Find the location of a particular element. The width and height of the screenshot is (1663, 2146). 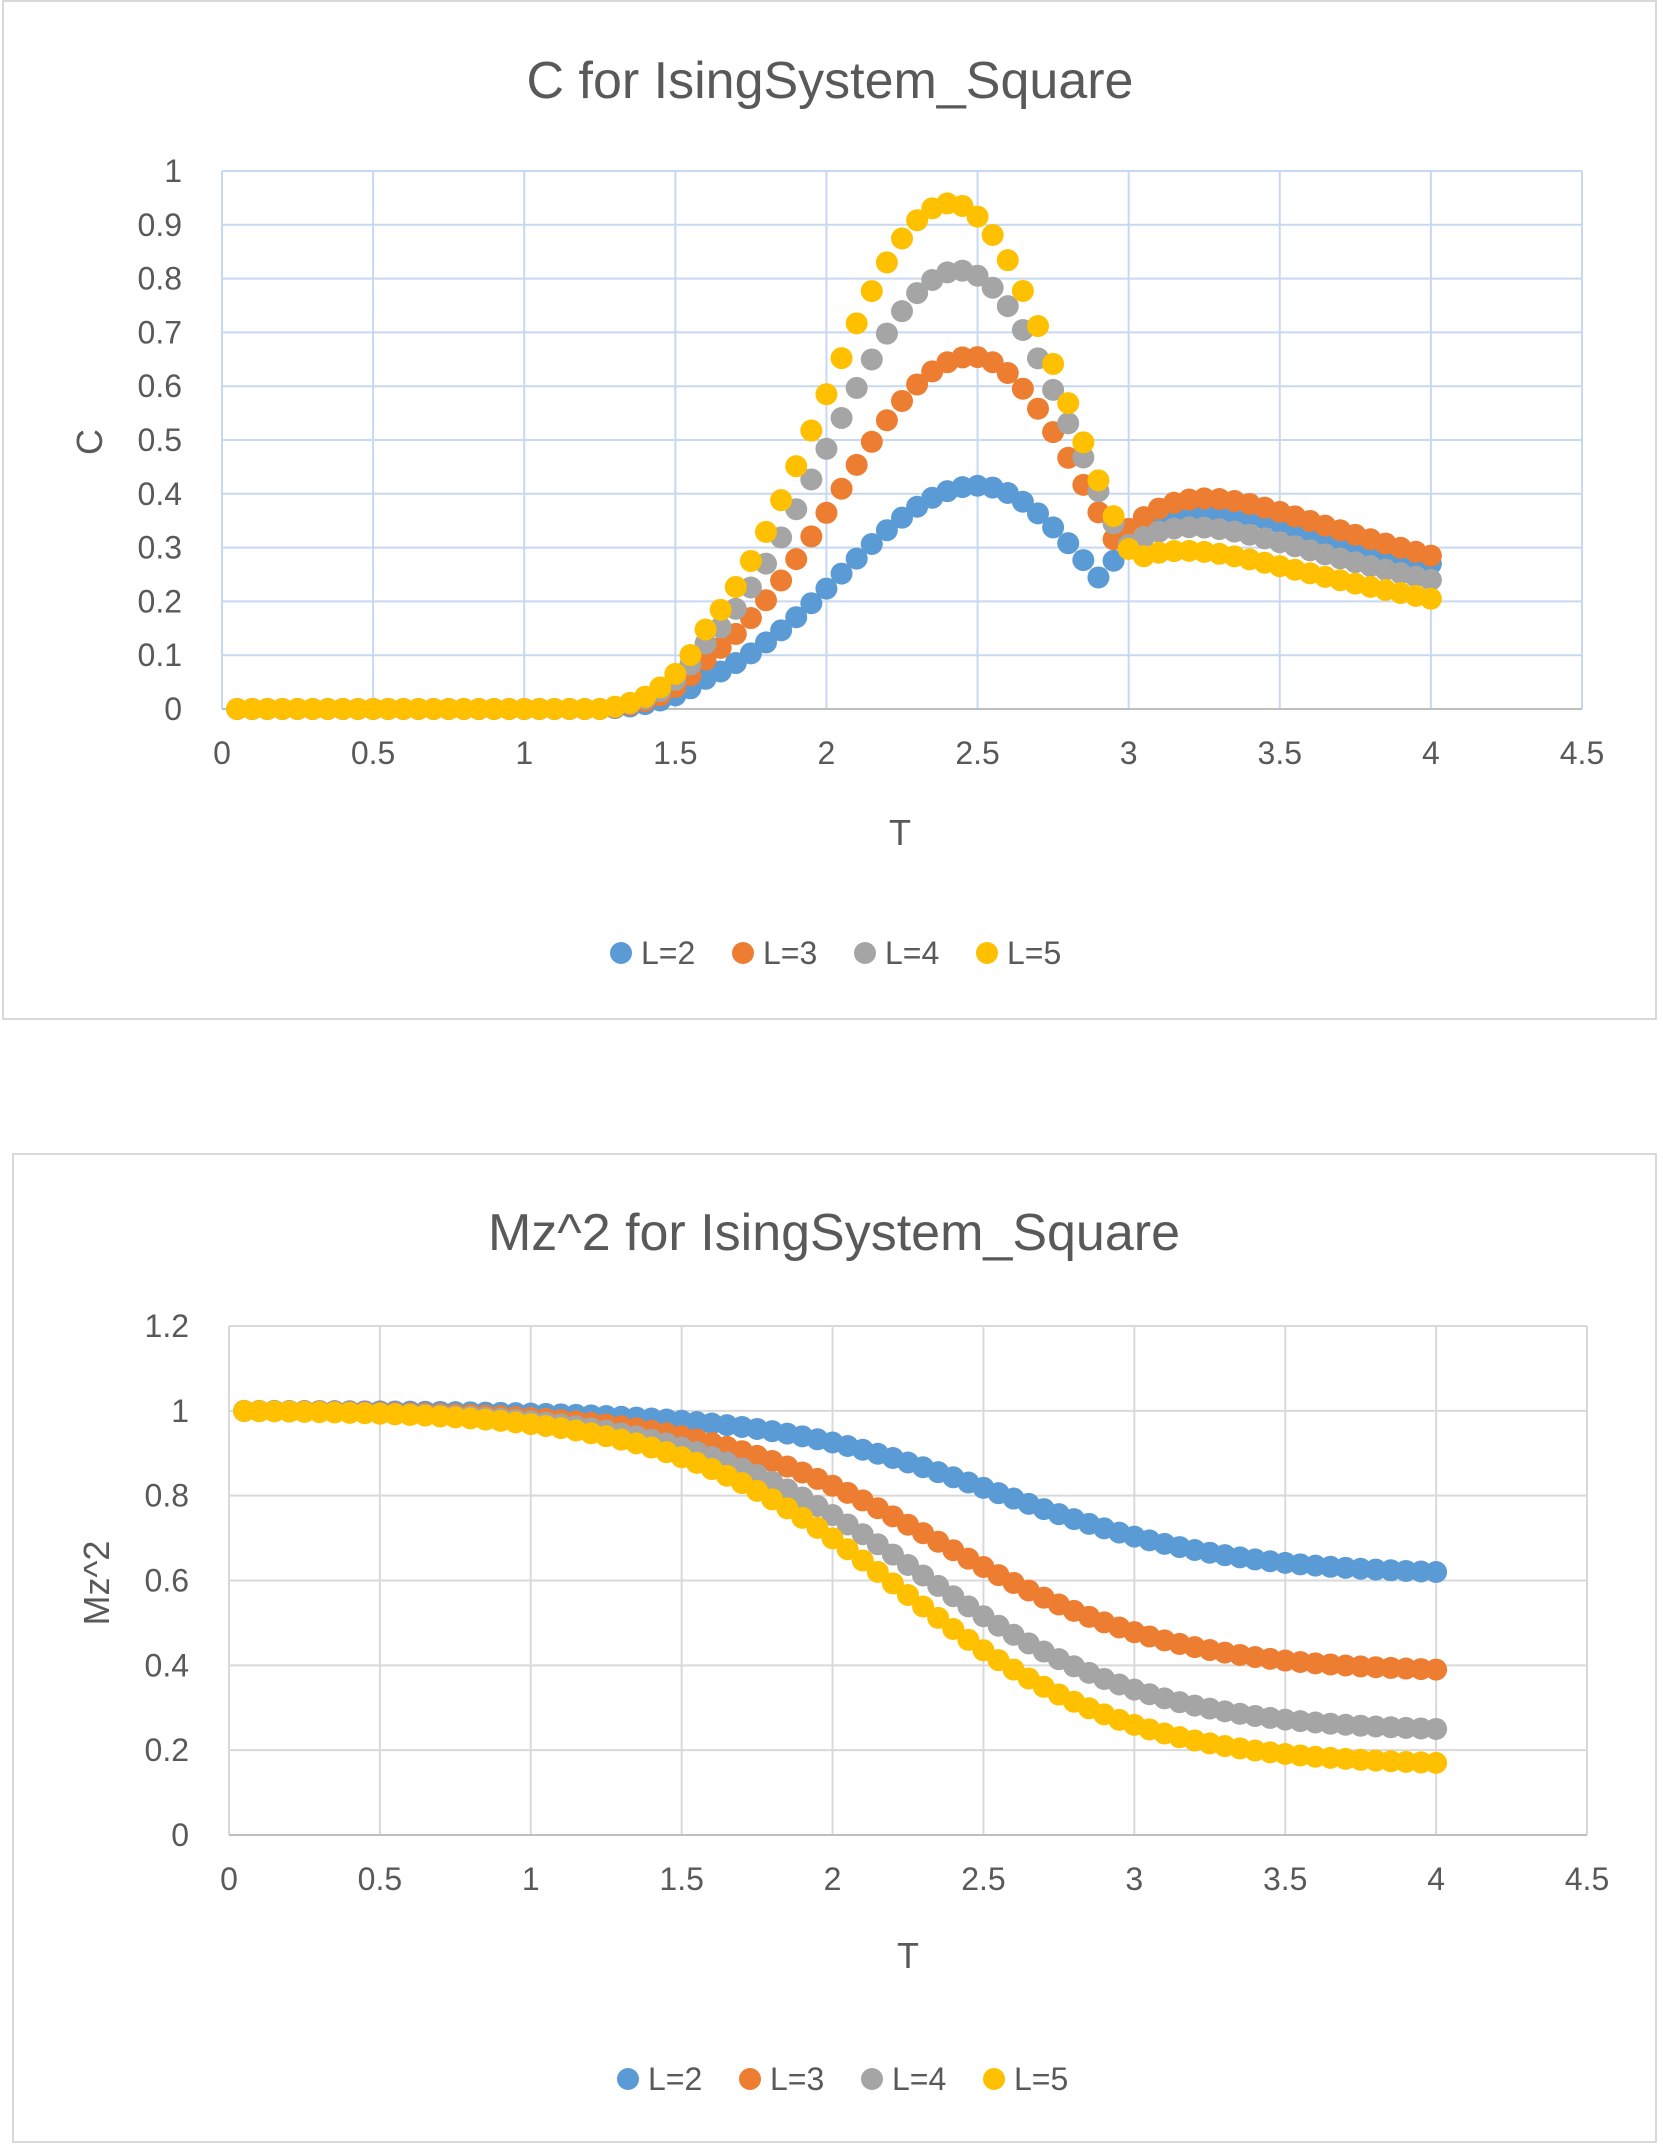

y-tick-label: 0.6 is located at coordinates (160, 386).